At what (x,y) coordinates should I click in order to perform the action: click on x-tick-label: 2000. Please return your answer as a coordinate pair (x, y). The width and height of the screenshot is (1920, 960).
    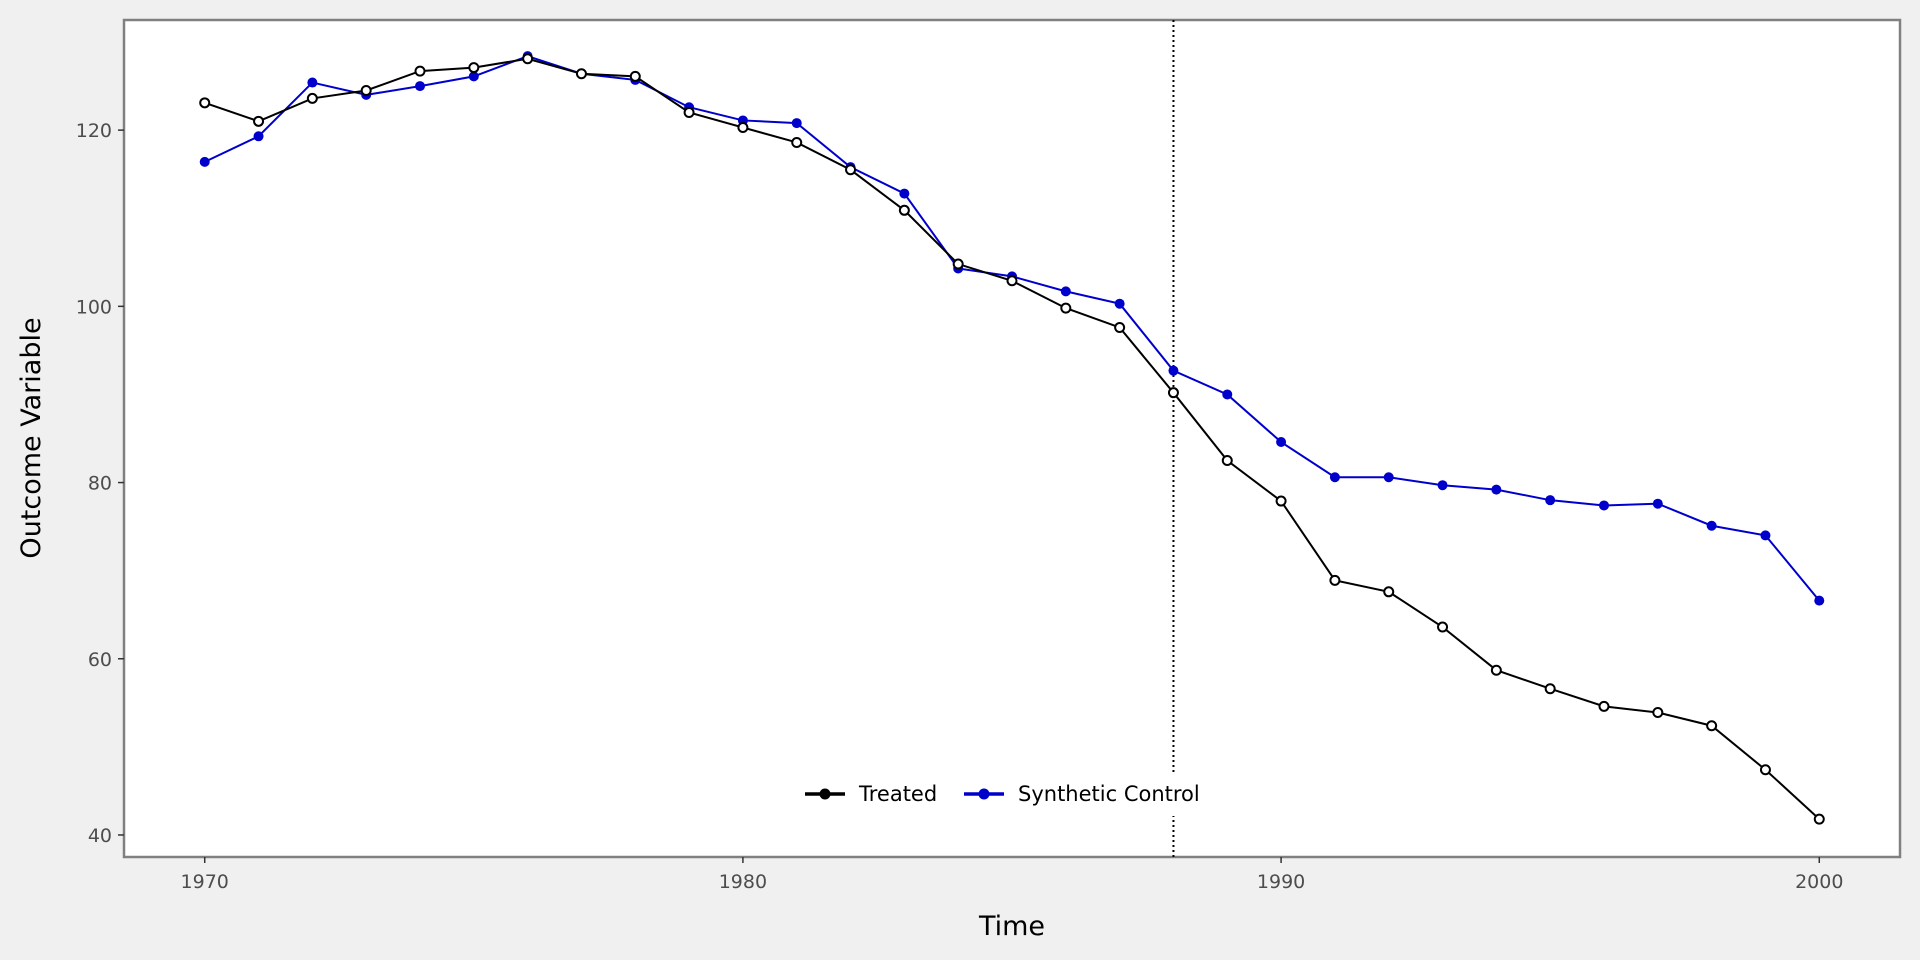
    Looking at the image, I should click on (1819, 882).